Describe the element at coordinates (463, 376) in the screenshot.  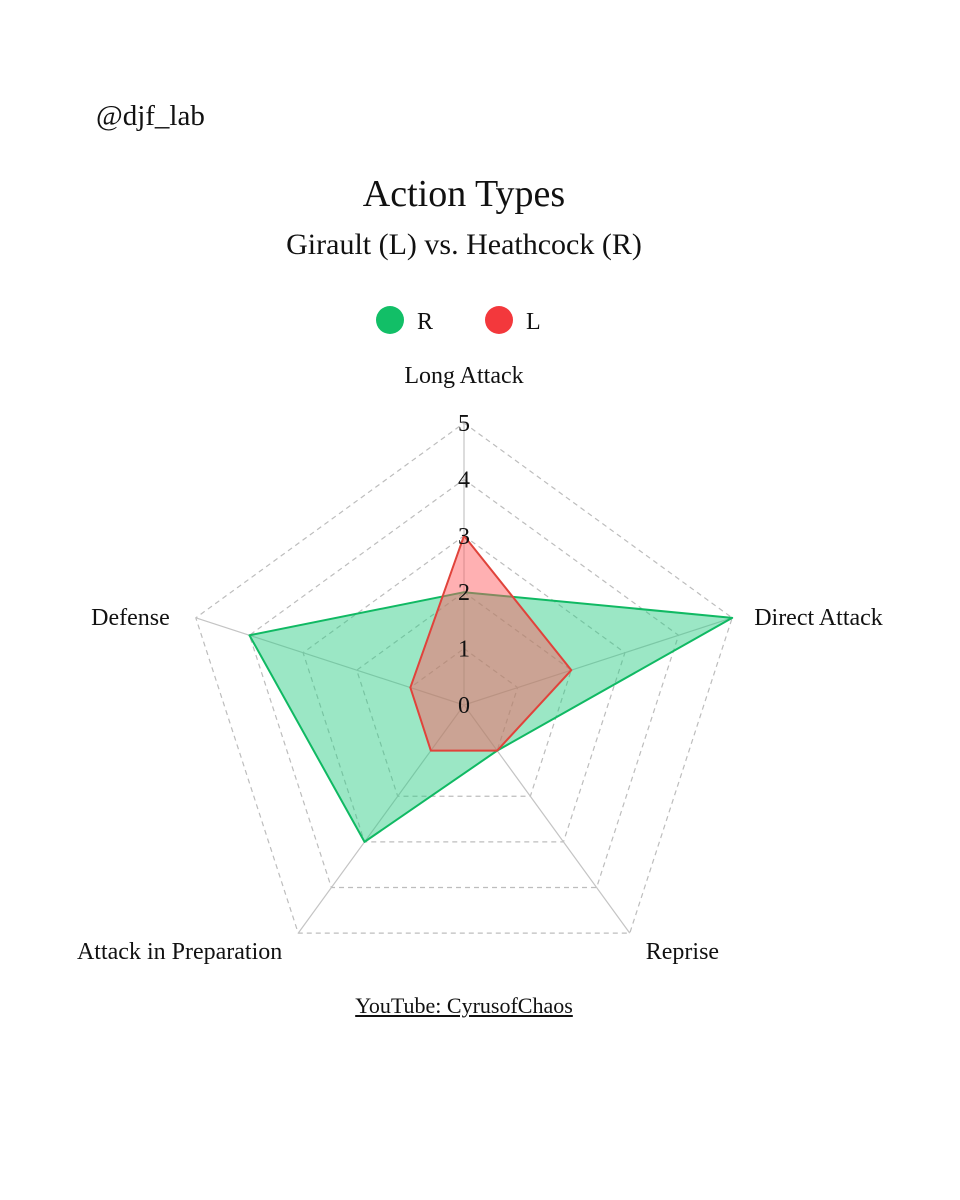
I see `axis-label: Long Attack` at that location.